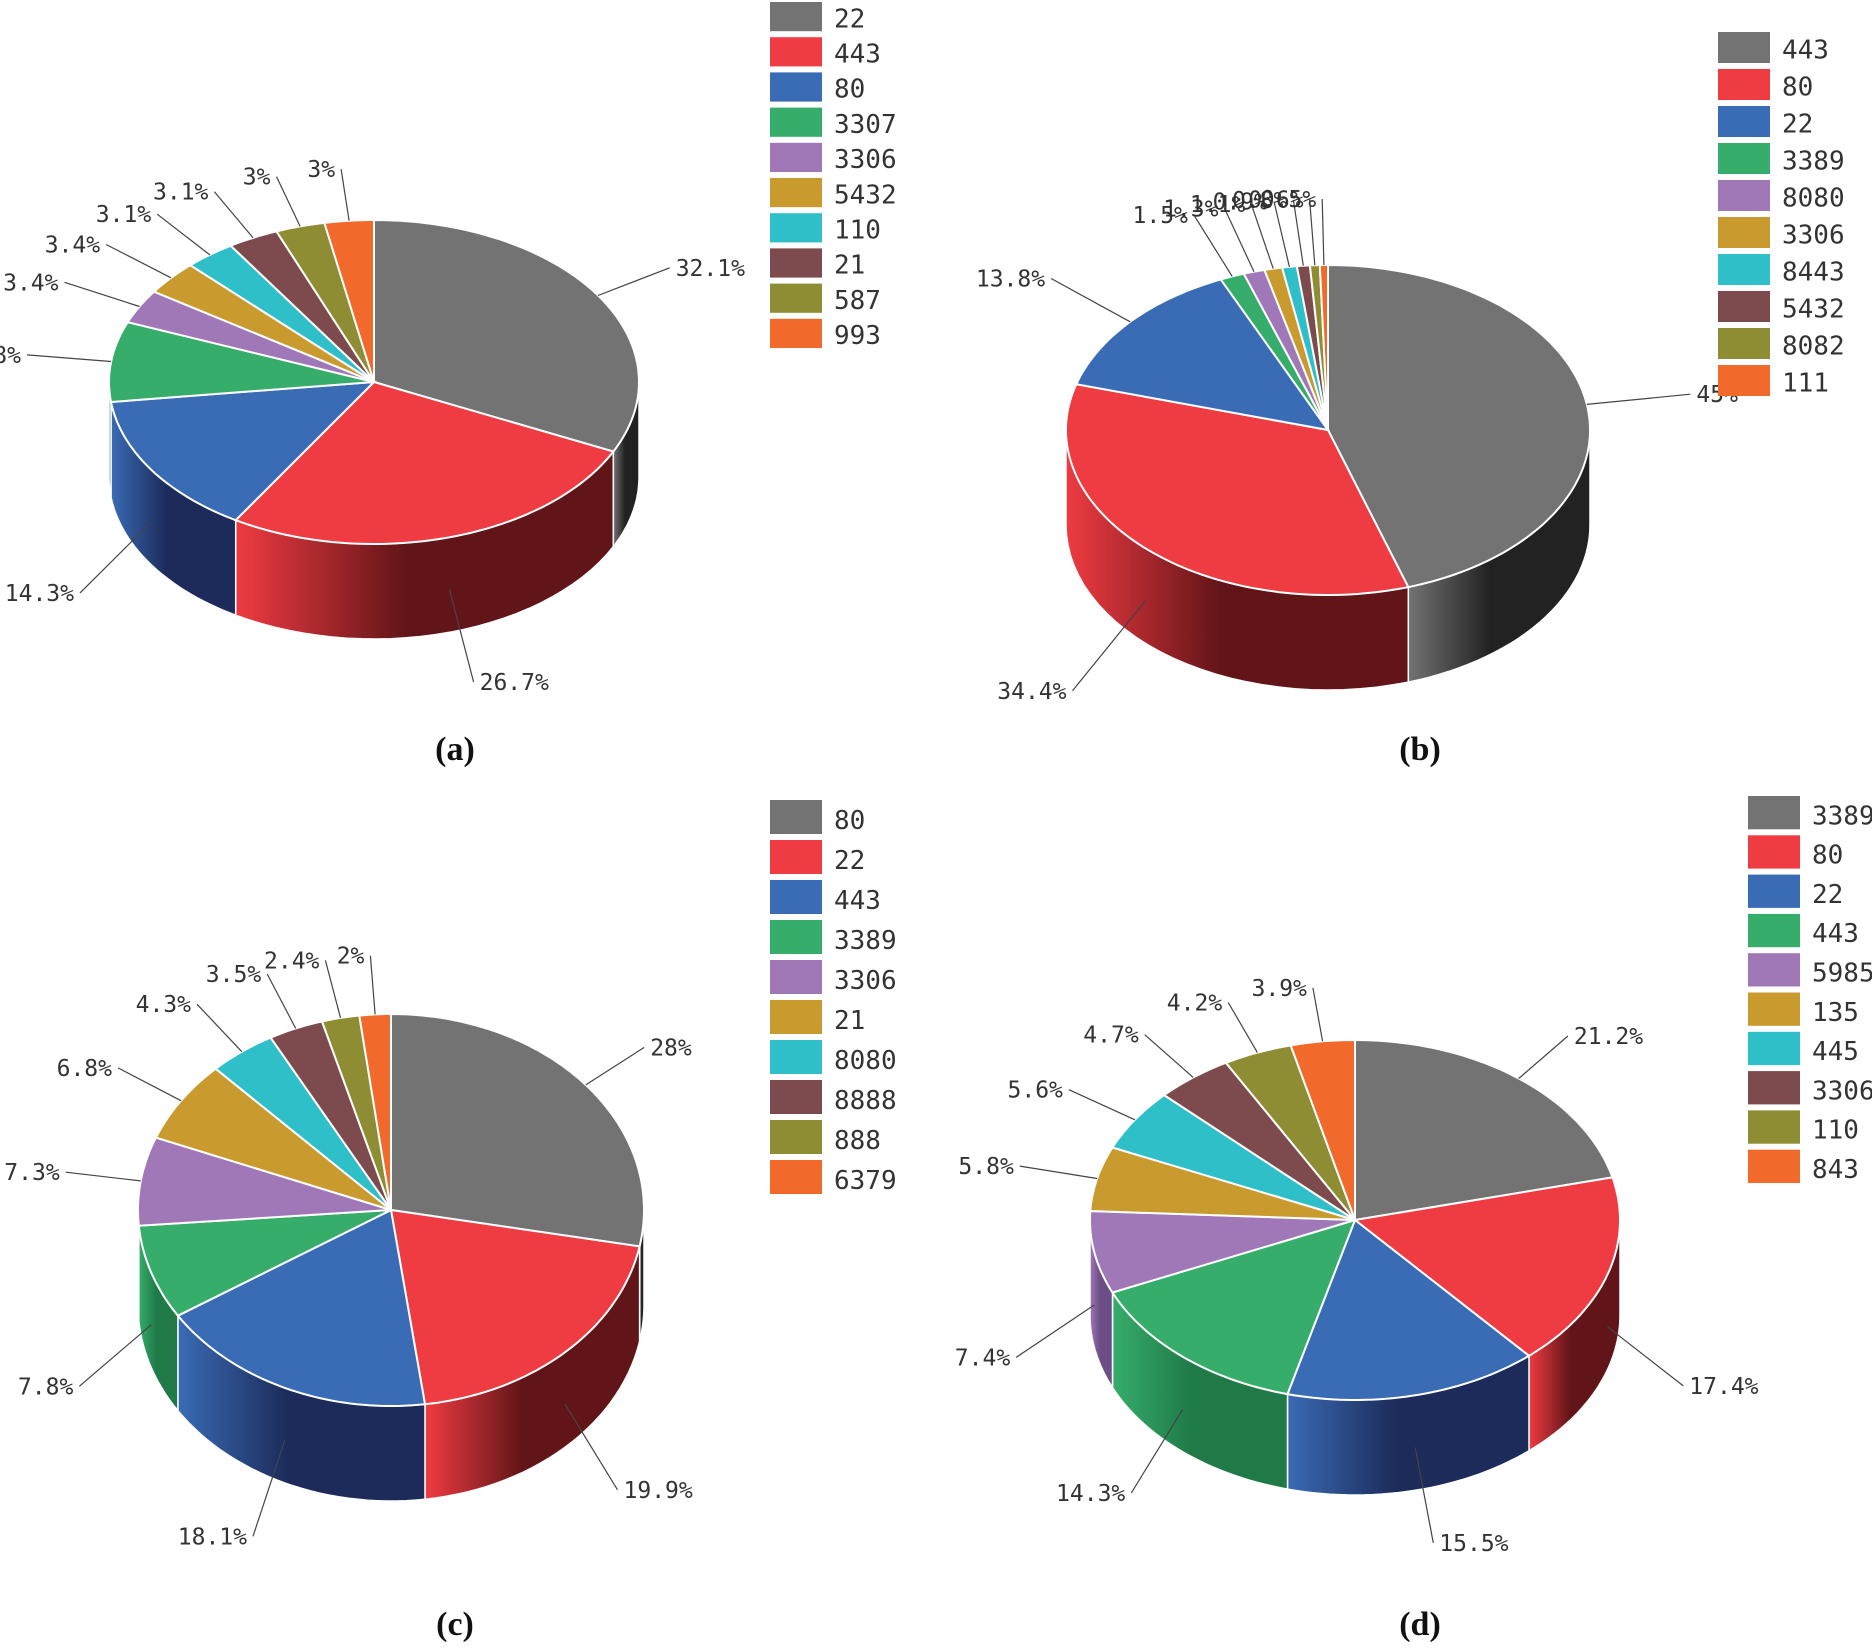 This screenshot has height=1651, width=1872. Describe the element at coordinates (865, 941) in the screenshot. I see `legend-label: 3389` at that location.